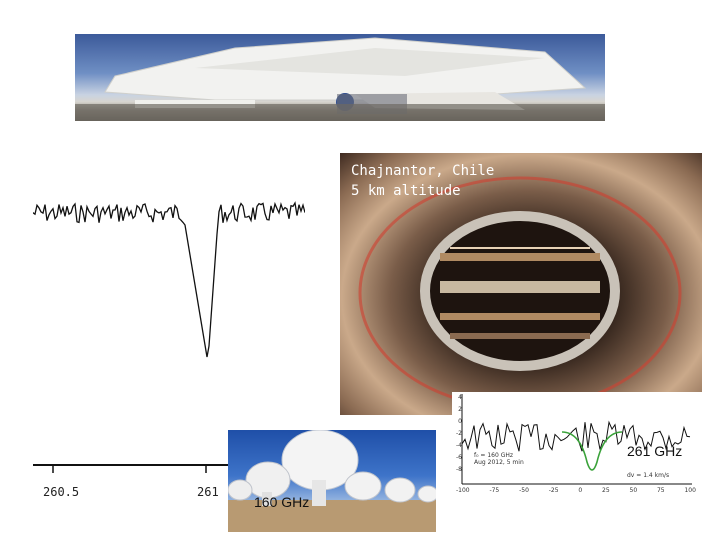  What do you see at coordinates (580, 490) in the screenshot?
I see `x-tick: 0` at bounding box center [580, 490].